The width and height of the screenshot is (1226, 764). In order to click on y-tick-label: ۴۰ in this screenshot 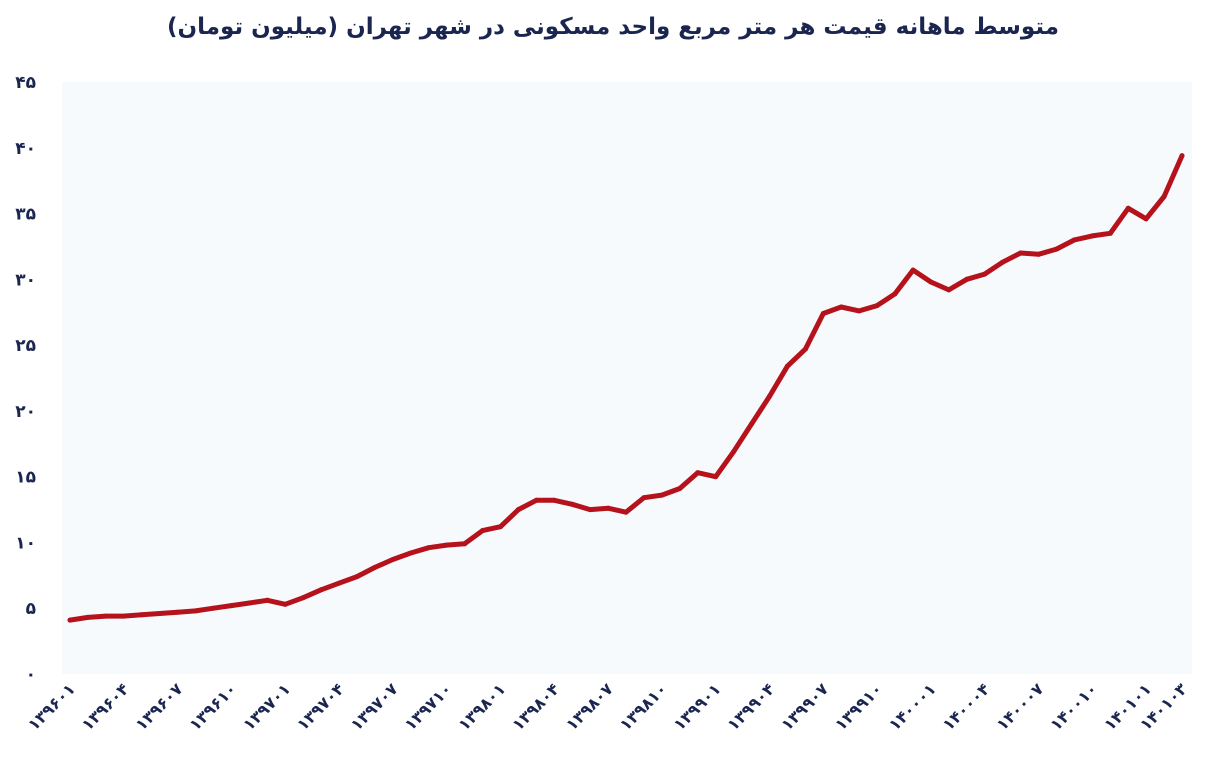, I will do `click(25, 149)`.